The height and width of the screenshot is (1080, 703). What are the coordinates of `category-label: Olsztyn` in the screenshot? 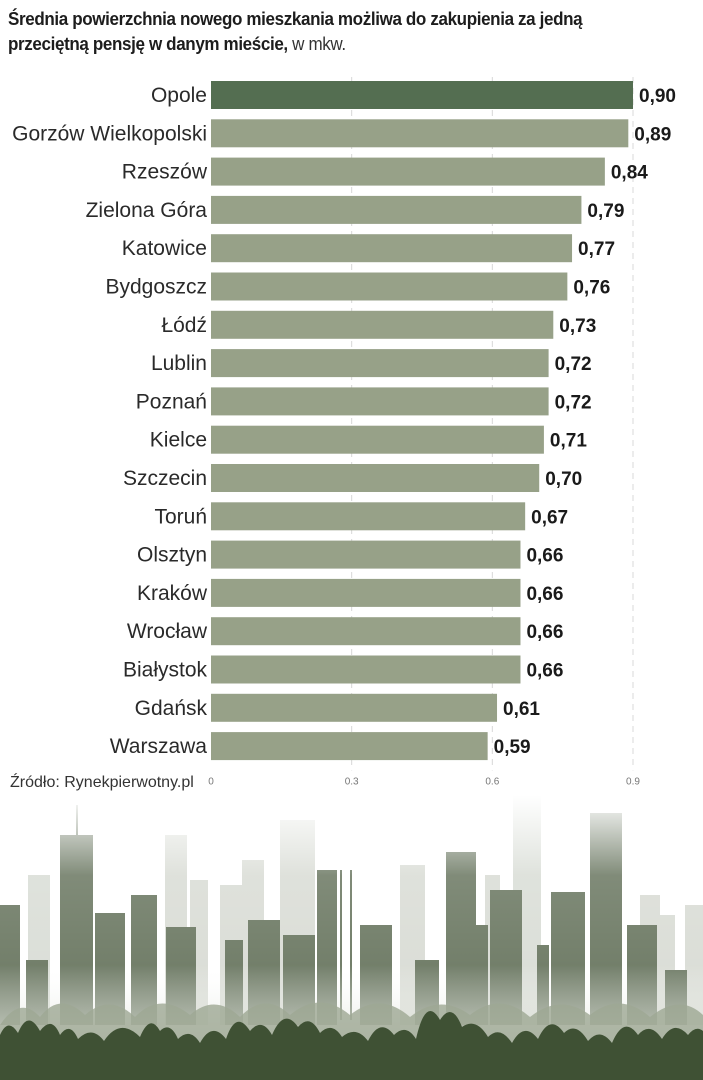 It's located at (172, 555).